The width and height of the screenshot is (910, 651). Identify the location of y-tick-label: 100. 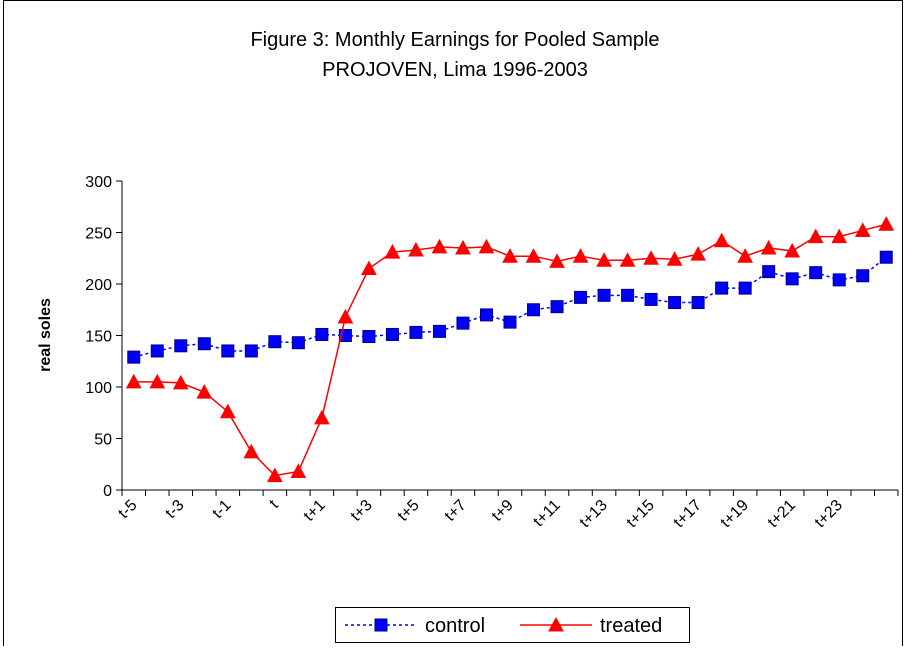
(98, 388).